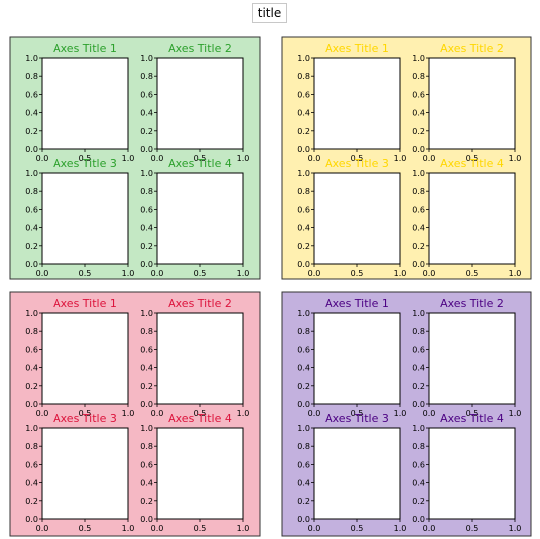 The width and height of the screenshot is (540, 539). Describe the element at coordinates (85, 303) in the screenshot. I see `axes-title-2-1: Axes Title 1` at that location.